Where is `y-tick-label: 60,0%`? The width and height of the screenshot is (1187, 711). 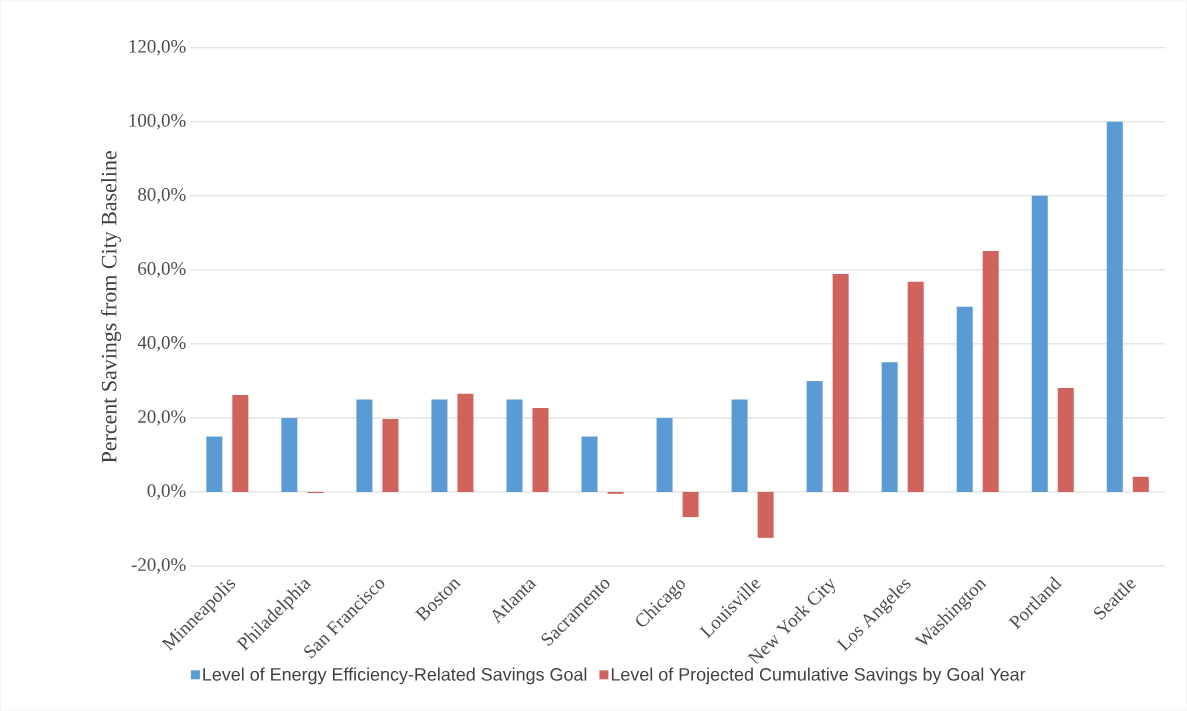
y-tick-label: 60,0% is located at coordinates (162, 270).